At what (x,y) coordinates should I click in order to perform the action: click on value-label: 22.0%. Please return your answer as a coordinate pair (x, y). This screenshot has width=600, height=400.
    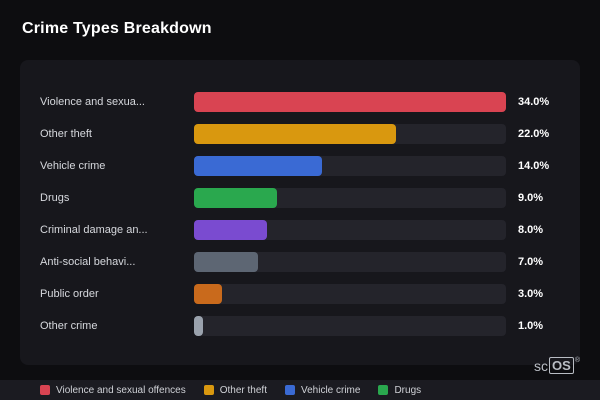
    Looking at the image, I should click on (534, 134).